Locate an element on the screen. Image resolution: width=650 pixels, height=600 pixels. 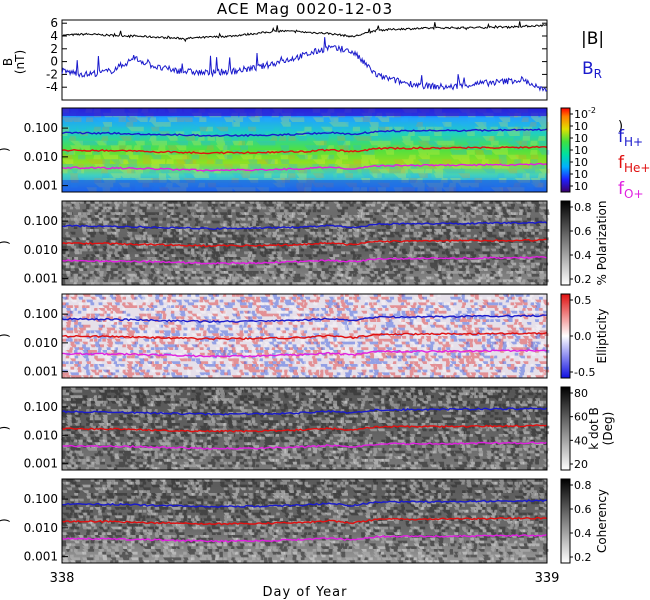
polarization-colorbar-title: % Polarization is located at coordinates (602, 243).